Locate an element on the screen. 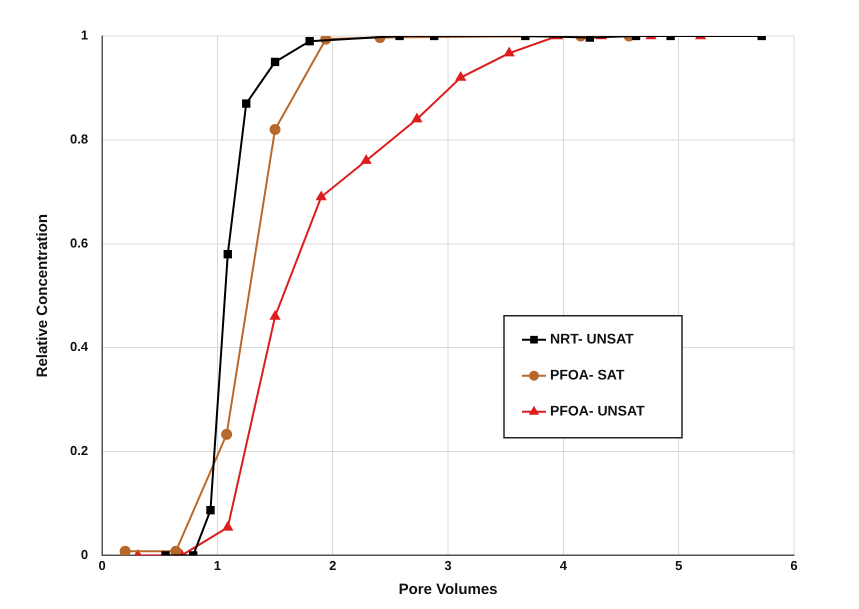  x-tick-label: 0 is located at coordinates (102, 565).